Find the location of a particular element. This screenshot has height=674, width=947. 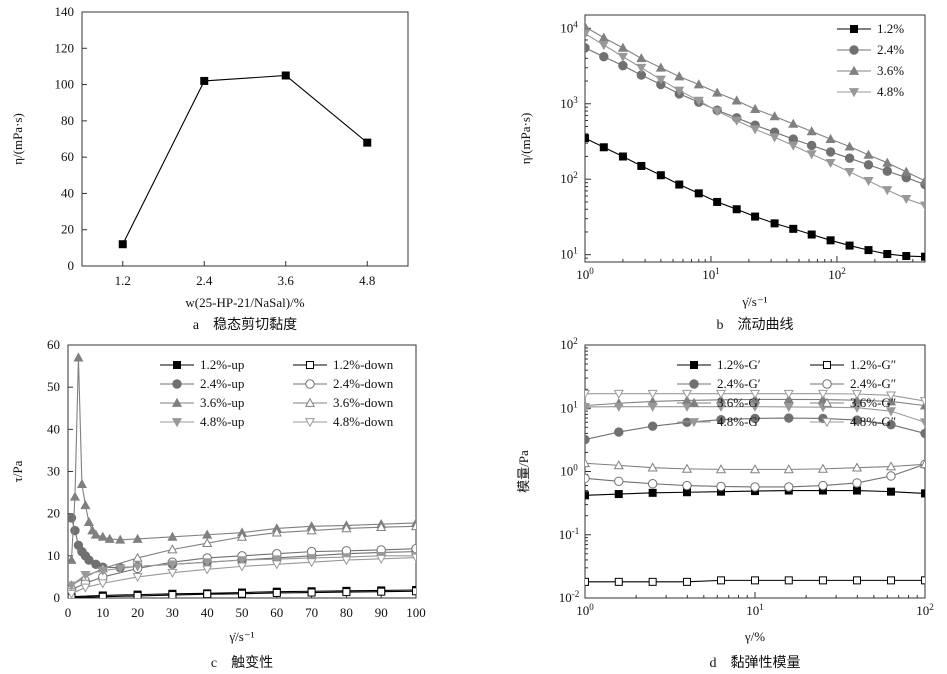

x-tick-label: 70 is located at coordinates (311, 612).